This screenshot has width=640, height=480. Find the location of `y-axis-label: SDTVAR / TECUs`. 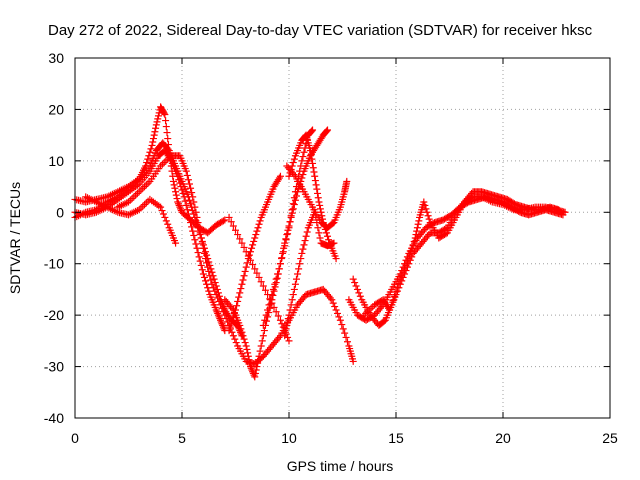

y-axis-label: SDTVAR / TECUs is located at coordinates (15, 238).